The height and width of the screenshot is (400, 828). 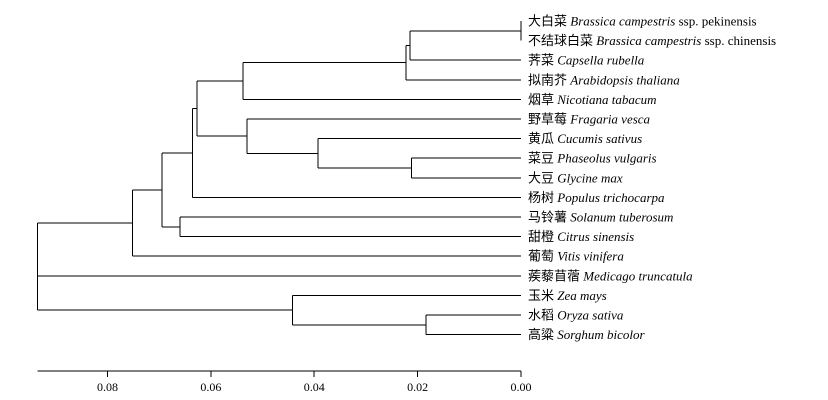 I want to click on leaf-chinese-name: 拟南芥, so click(x=549, y=79).